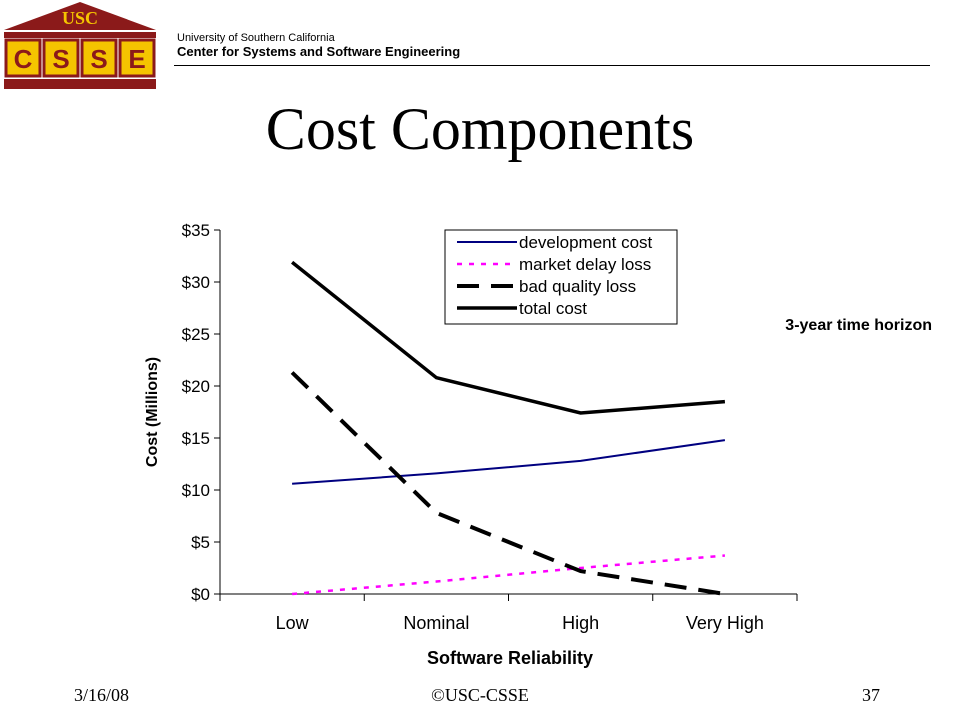 The width and height of the screenshot is (960, 720). What do you see at coordinates (480, 695) in the screenshot?
I see `footer-copyright: ©USC-CSSE` at bounding box center [480, 695].